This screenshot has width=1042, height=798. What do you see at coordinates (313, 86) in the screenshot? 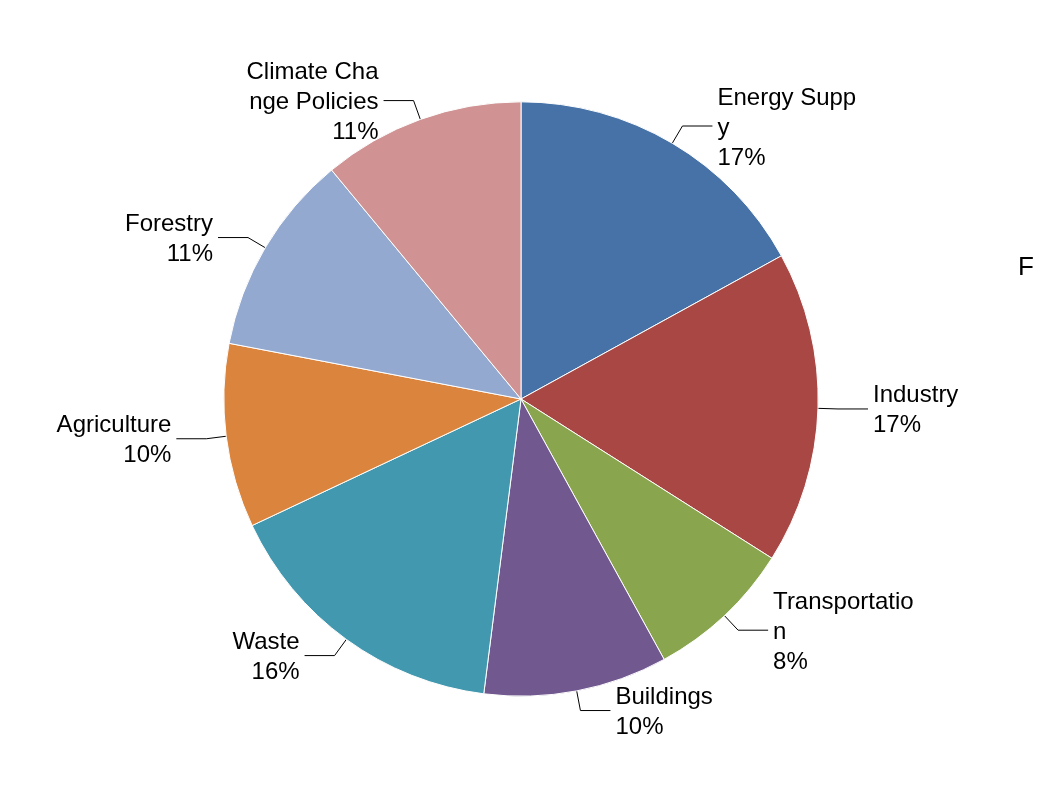
I see `slice-label: Climate Change Policies` at bounding box center [313, 86].